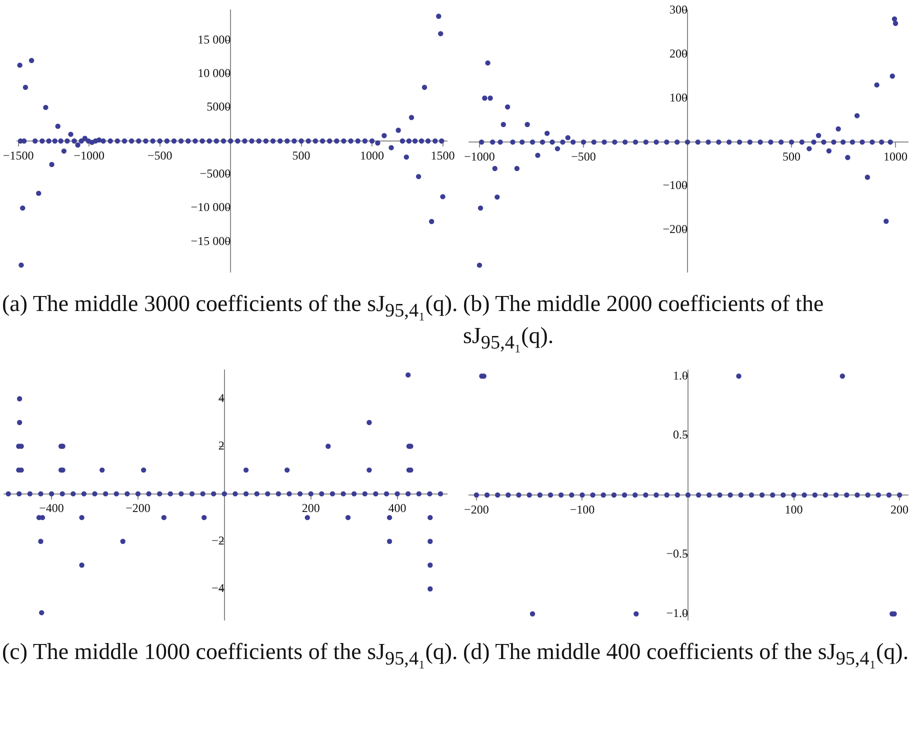 This screenshot has width=922, height=733. I want to click on y-tick-label: −100, so click(675, 185).